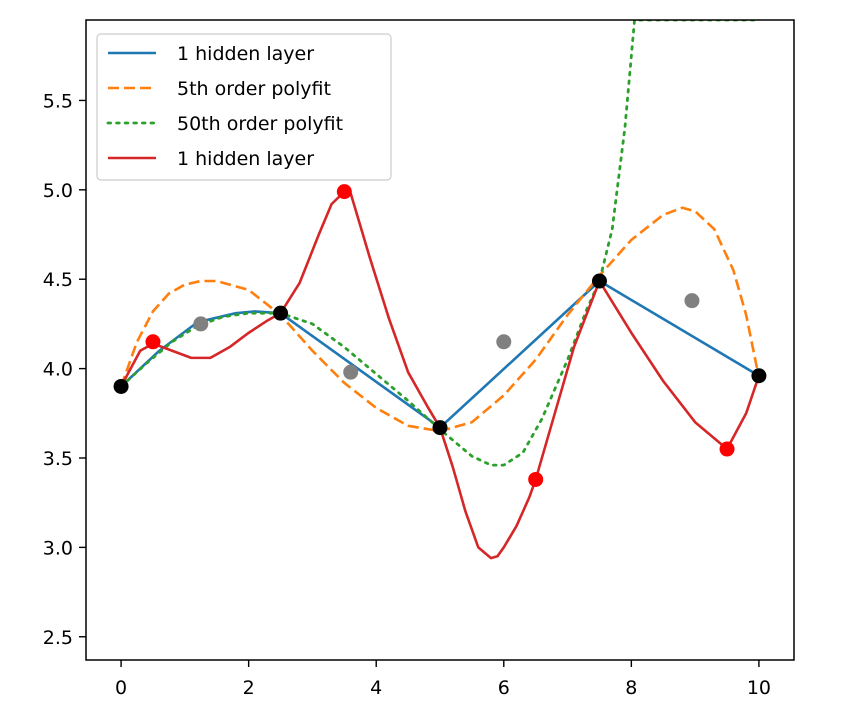  What do you see at coordinates (58, 101) in the screenshot?
I see `y-tick-label: 5.5` at bounding box center [58, 101].